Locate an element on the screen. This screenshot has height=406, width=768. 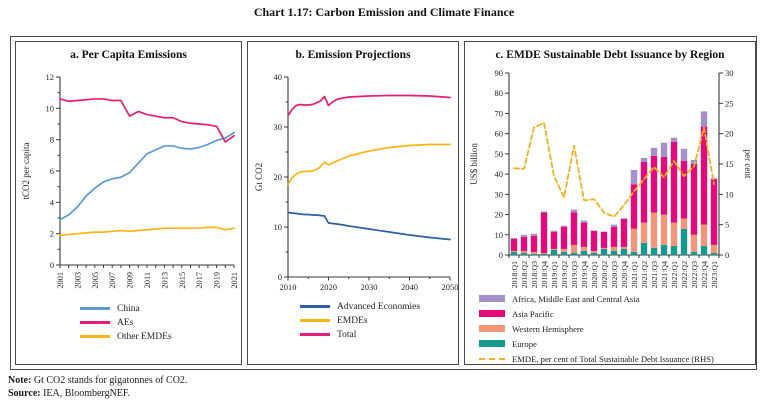
svg-text: 25 is located at coordinates (729, 103).